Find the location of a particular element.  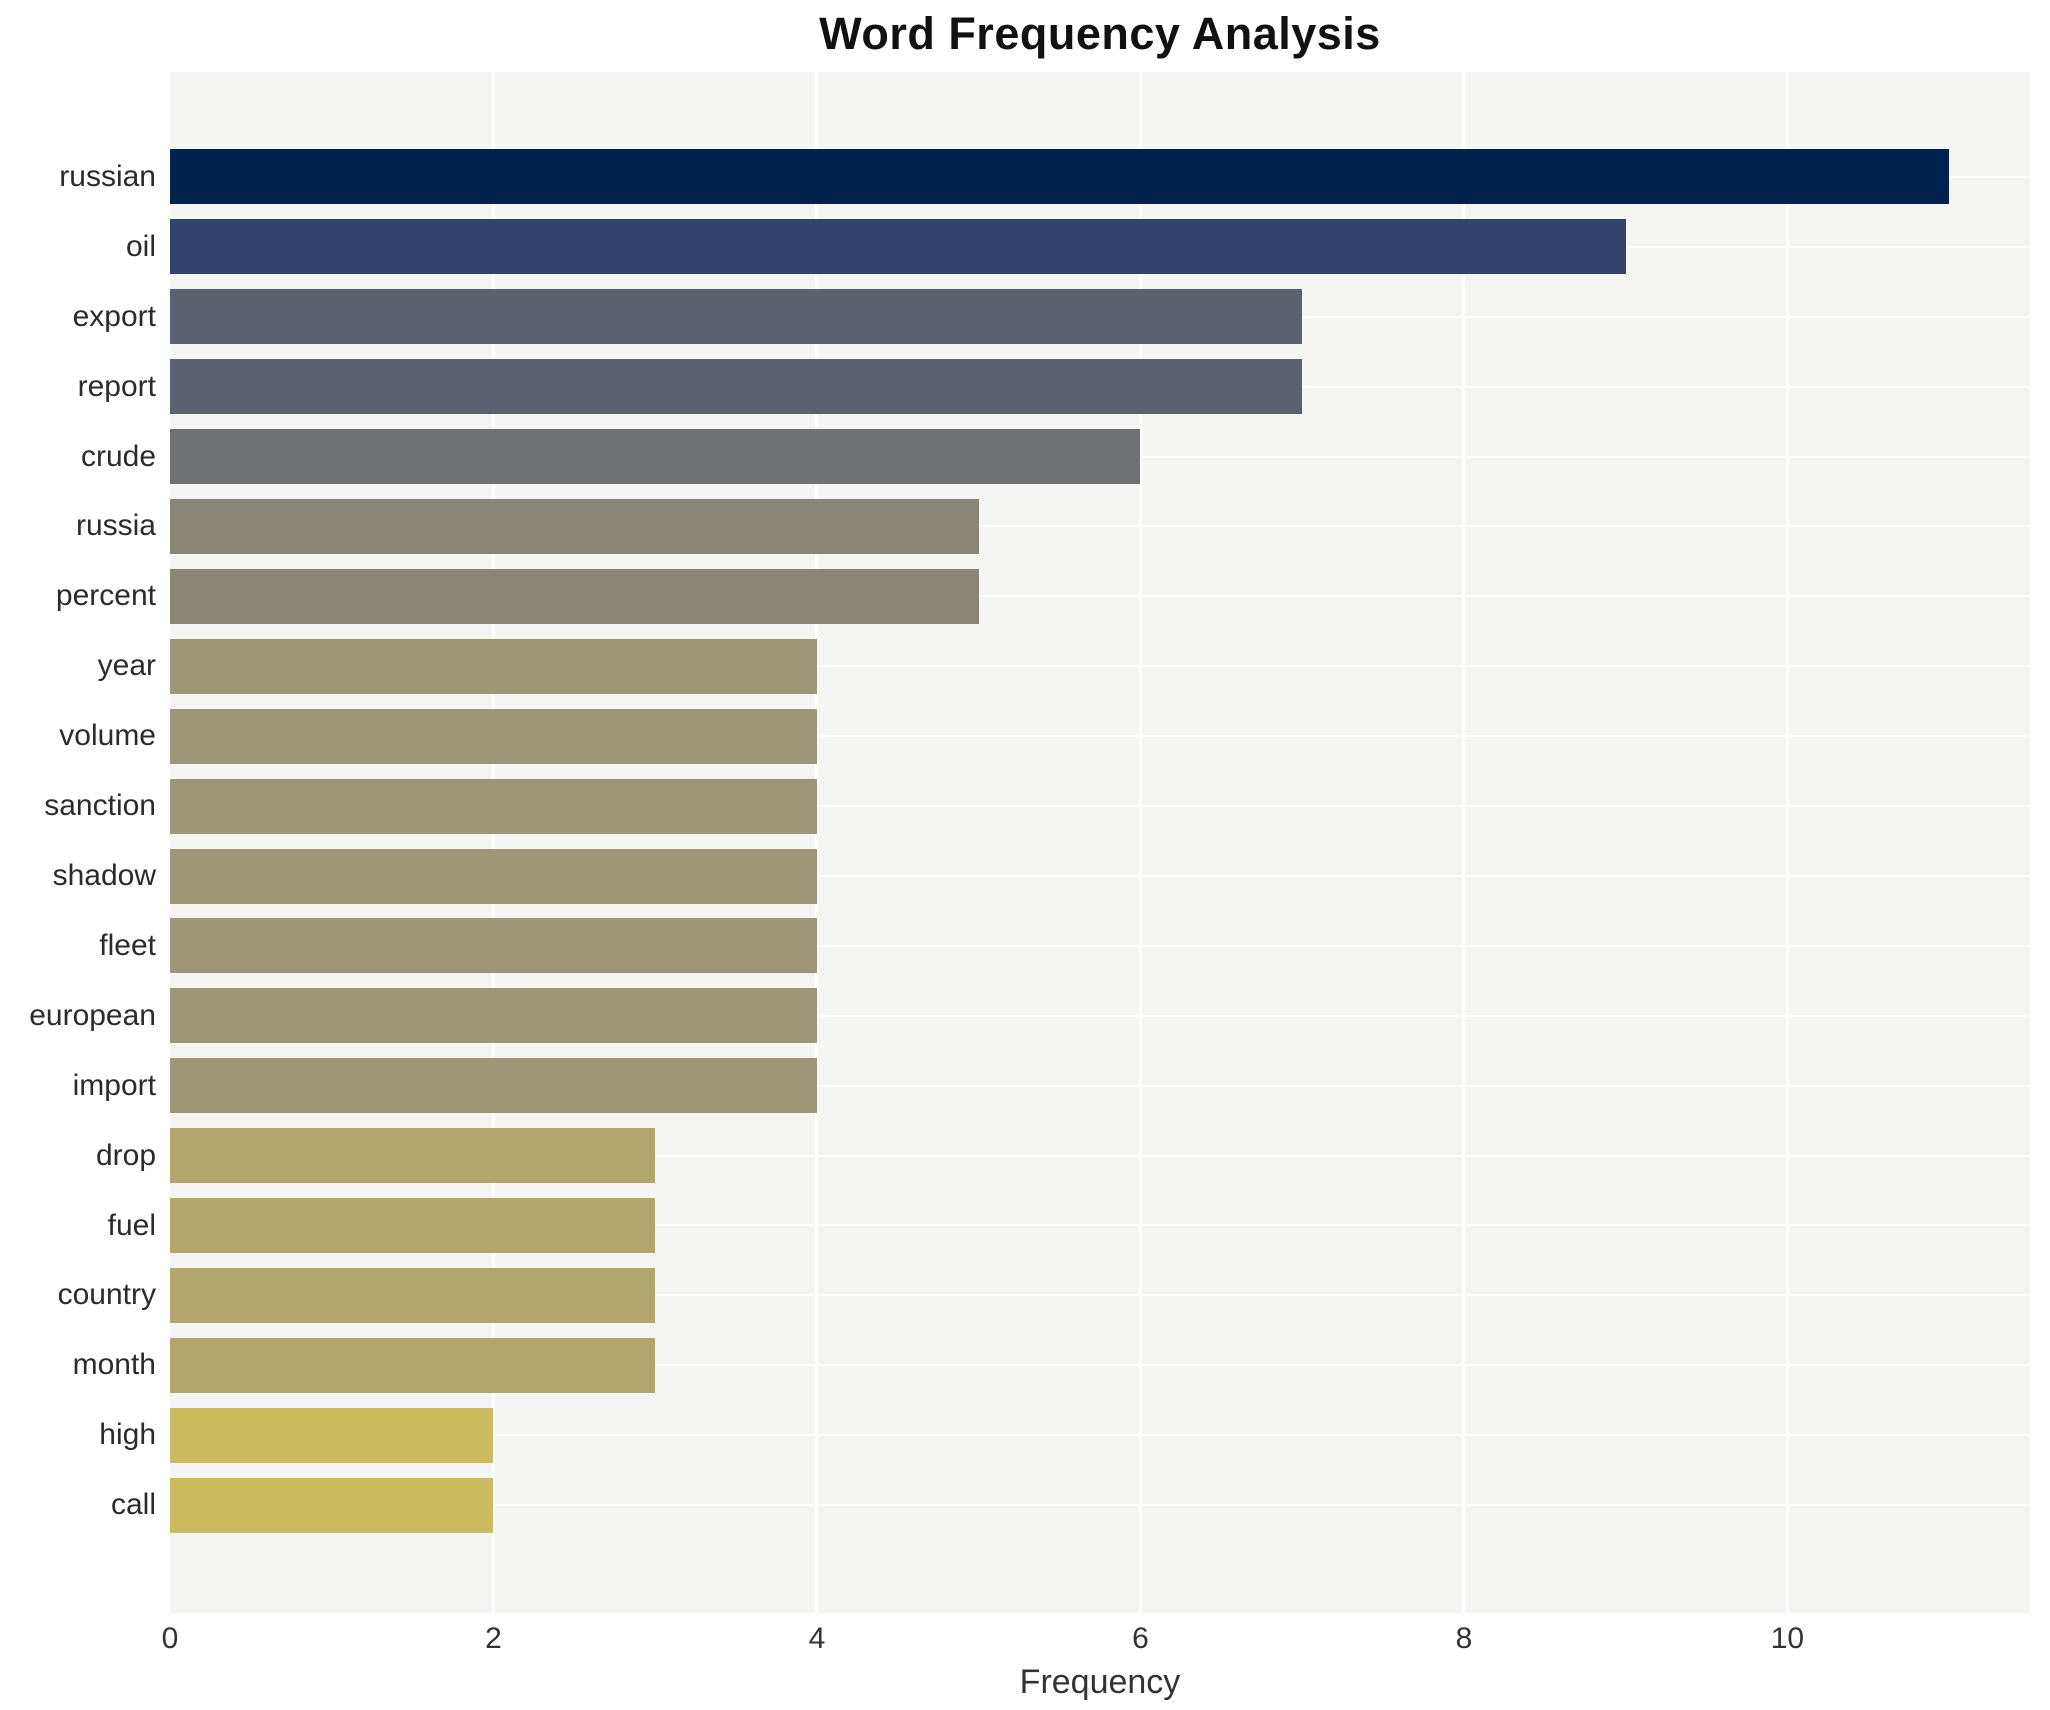

bar-row-percent is located at coordinates (1100, 596).